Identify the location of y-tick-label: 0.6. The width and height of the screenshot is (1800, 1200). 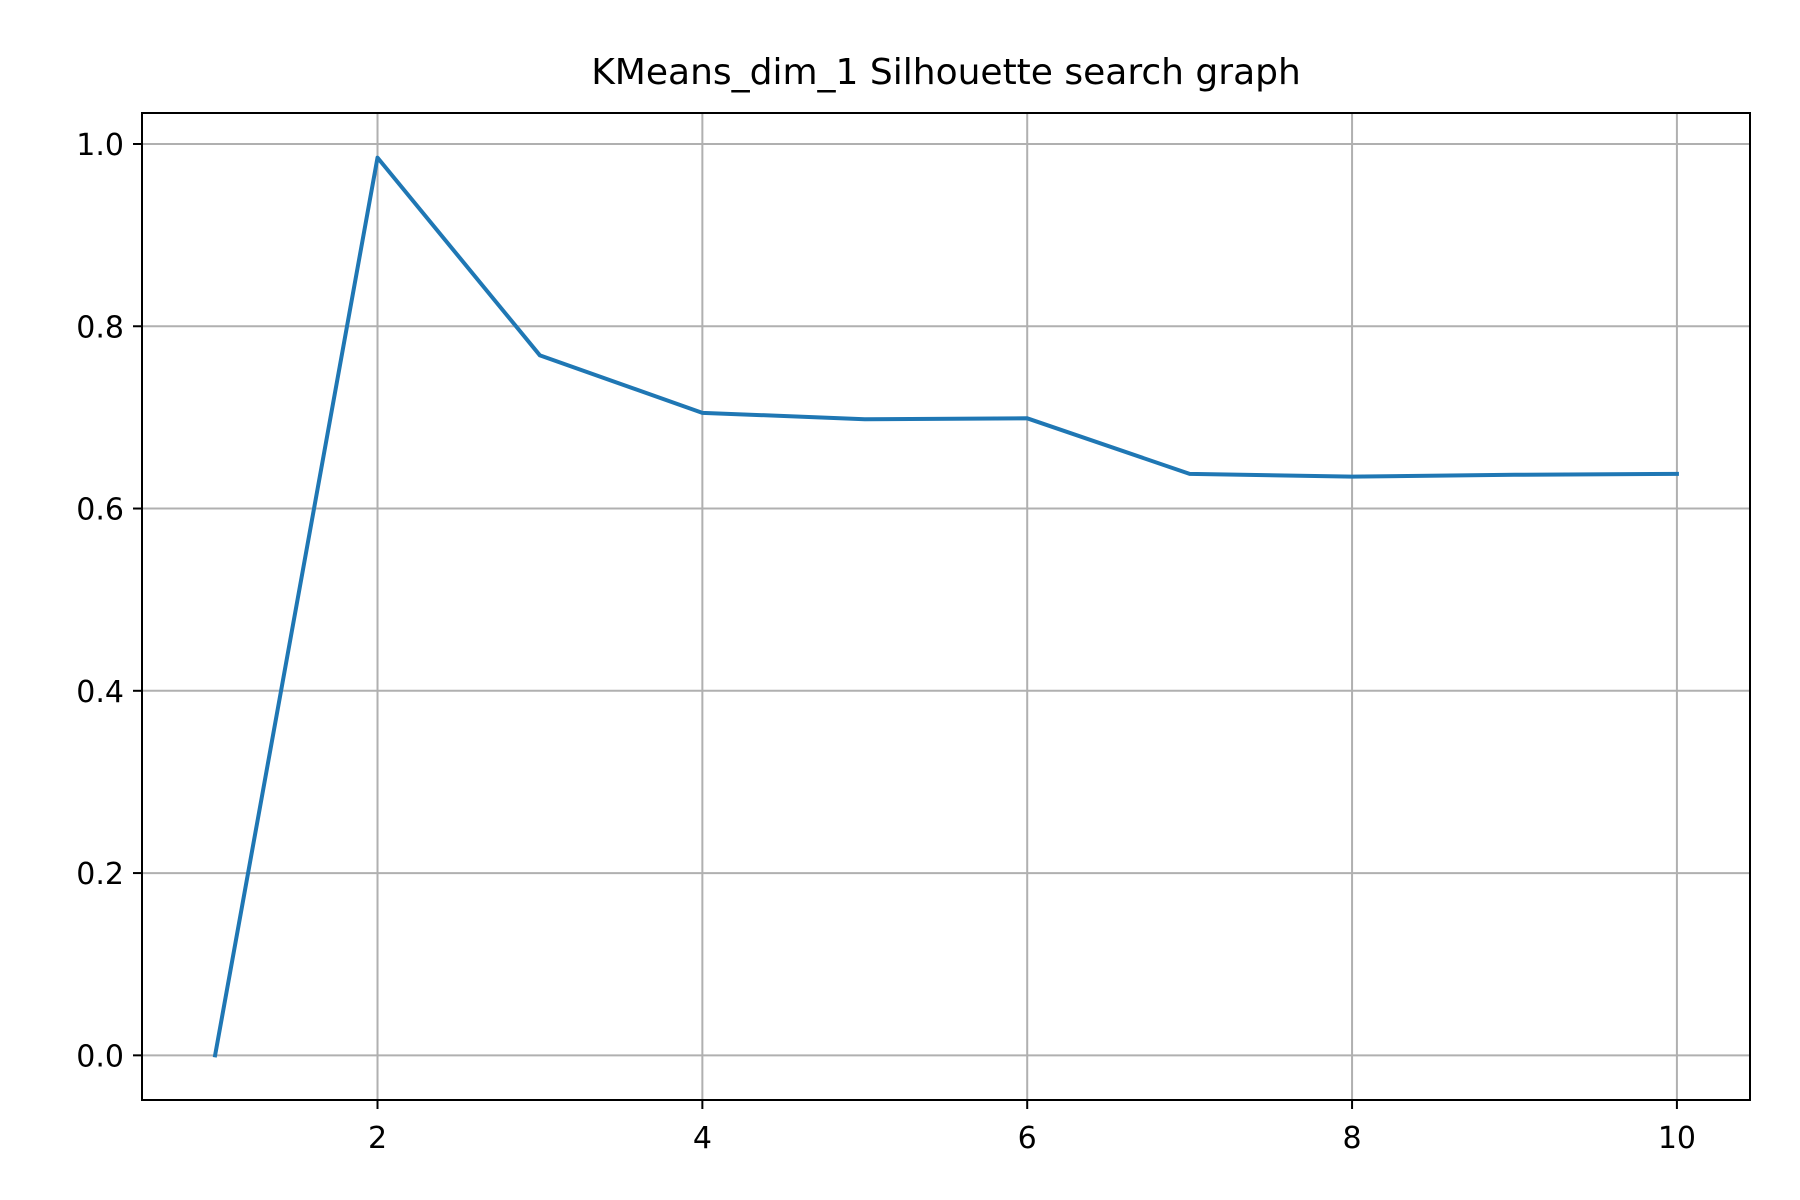
(100, 510).